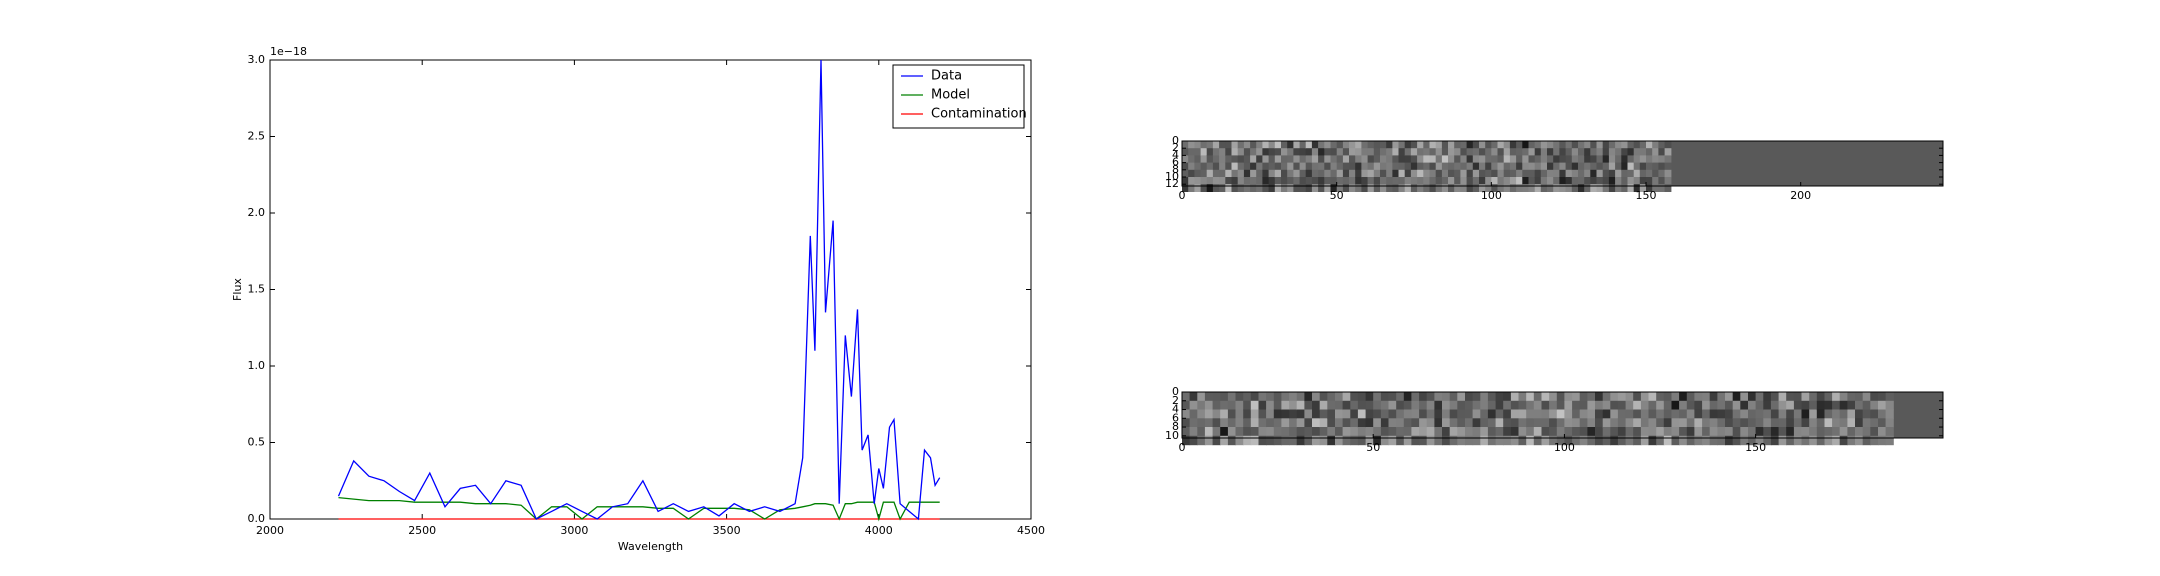  I want to click on y-tick-label: 6, so click(1175, 417).